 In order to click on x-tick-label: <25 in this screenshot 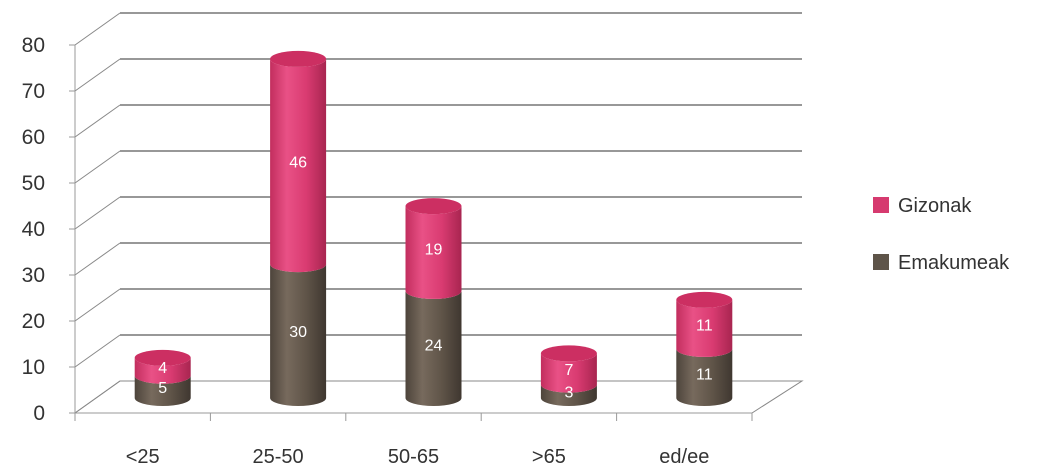, I will do `click(143, 457)`.